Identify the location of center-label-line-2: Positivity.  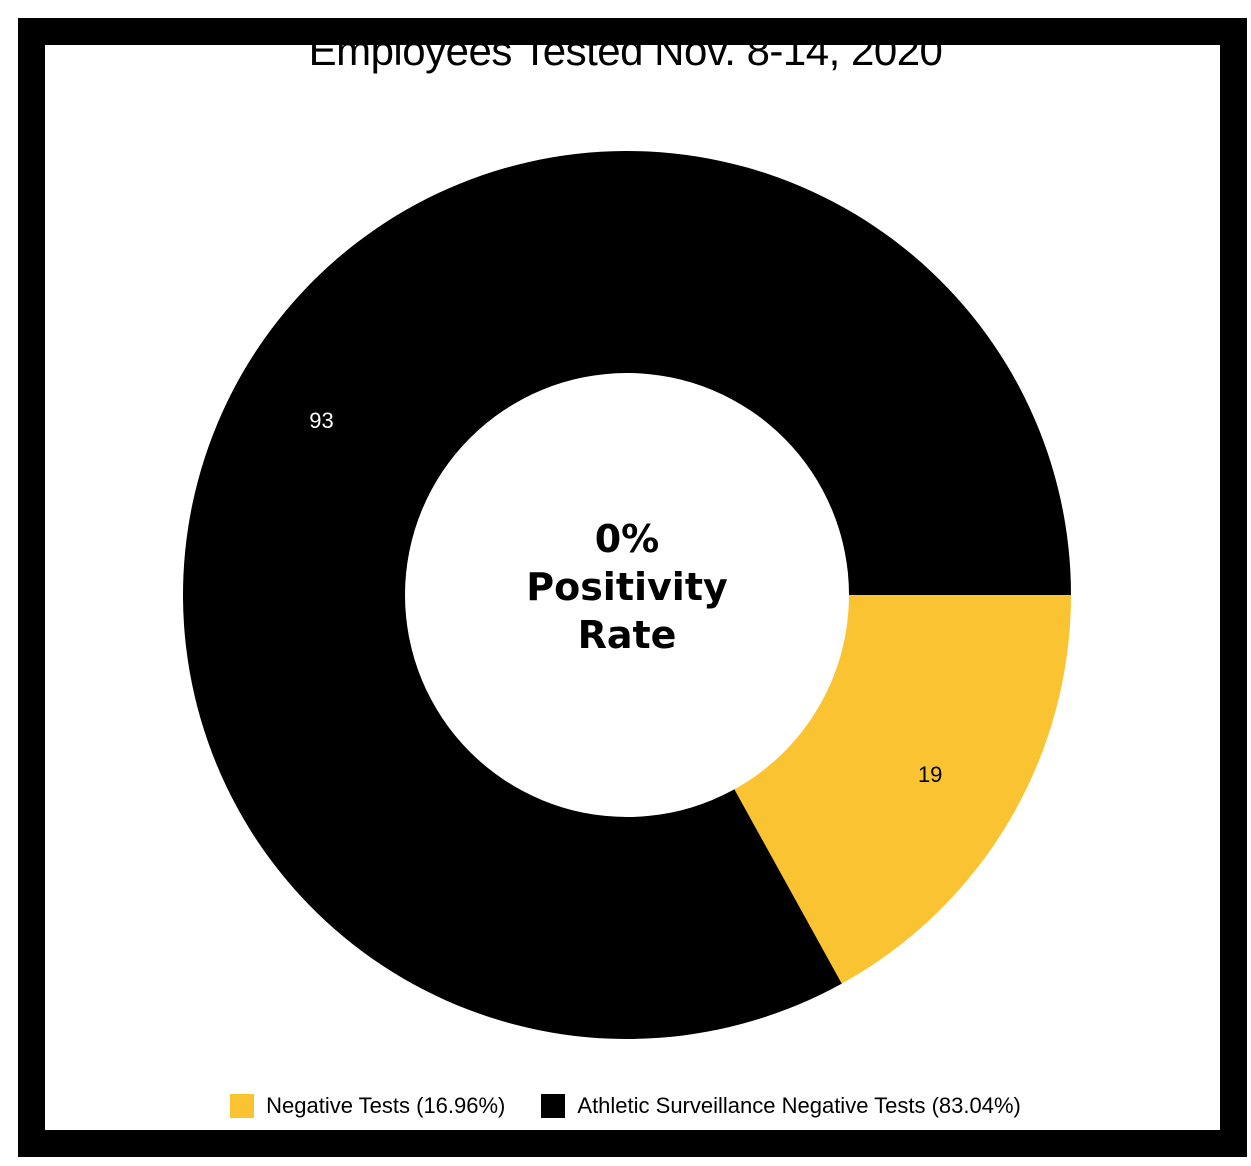
(627, 587).